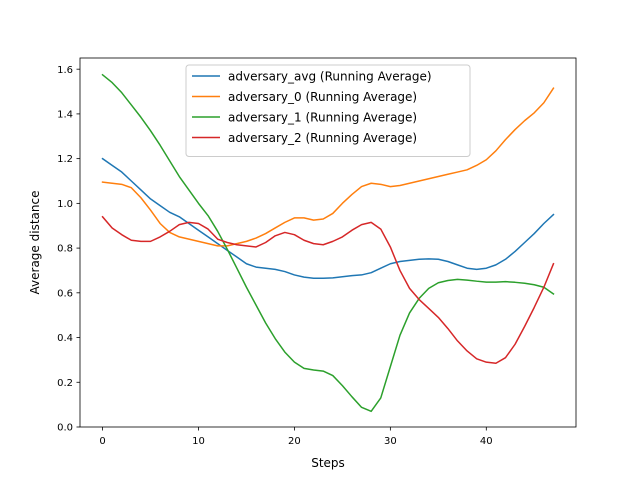 The image size is (640, 484). I want to click on legend-label-0: adversary_avg (Running Average), so click(330, 77).